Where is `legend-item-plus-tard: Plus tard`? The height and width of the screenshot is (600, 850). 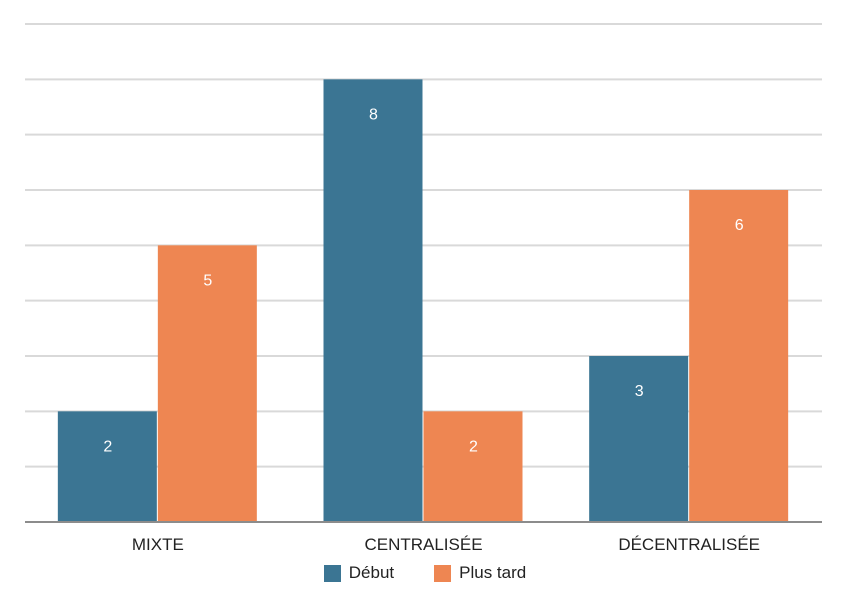 legend-item-plus-tard: Plus tard is located at coordinates (480, 573).